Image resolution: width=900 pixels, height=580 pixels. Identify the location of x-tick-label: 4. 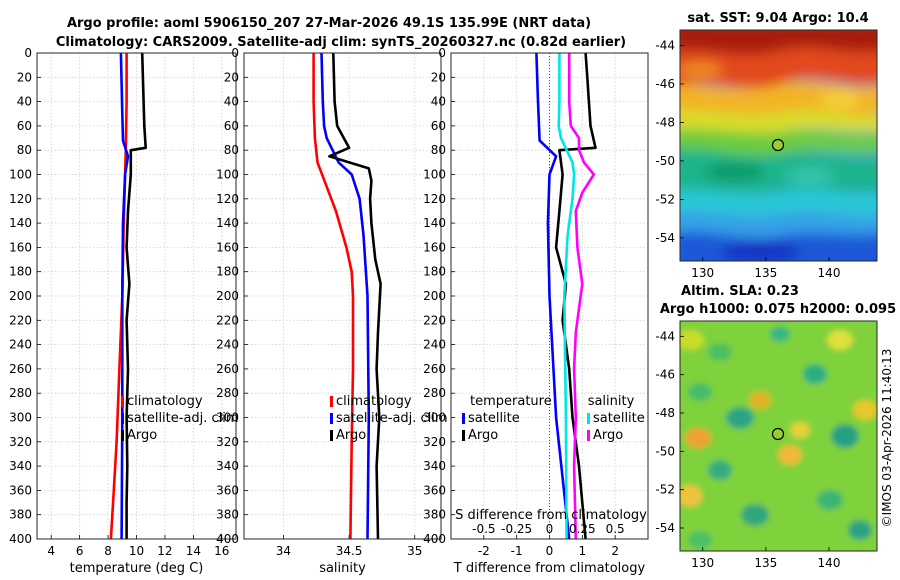
(51, 551).